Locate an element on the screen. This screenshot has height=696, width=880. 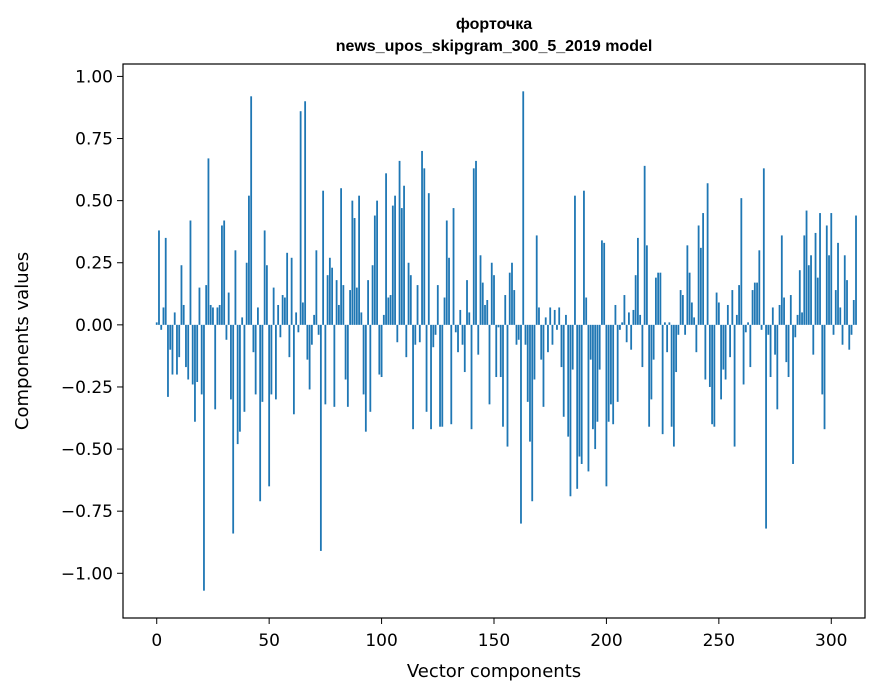
x-tick-label: 200 is located at coordinates (606, 641).